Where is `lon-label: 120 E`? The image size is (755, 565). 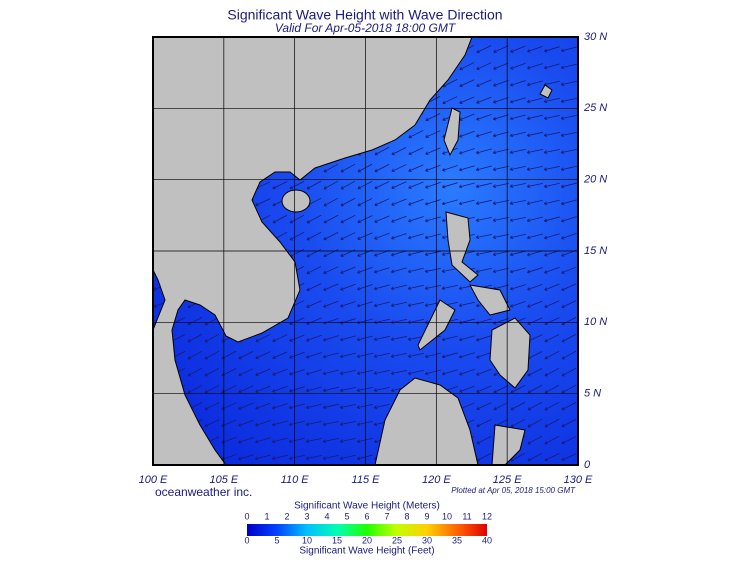 lon-label: 120 E is located at coordinates (436, 480).